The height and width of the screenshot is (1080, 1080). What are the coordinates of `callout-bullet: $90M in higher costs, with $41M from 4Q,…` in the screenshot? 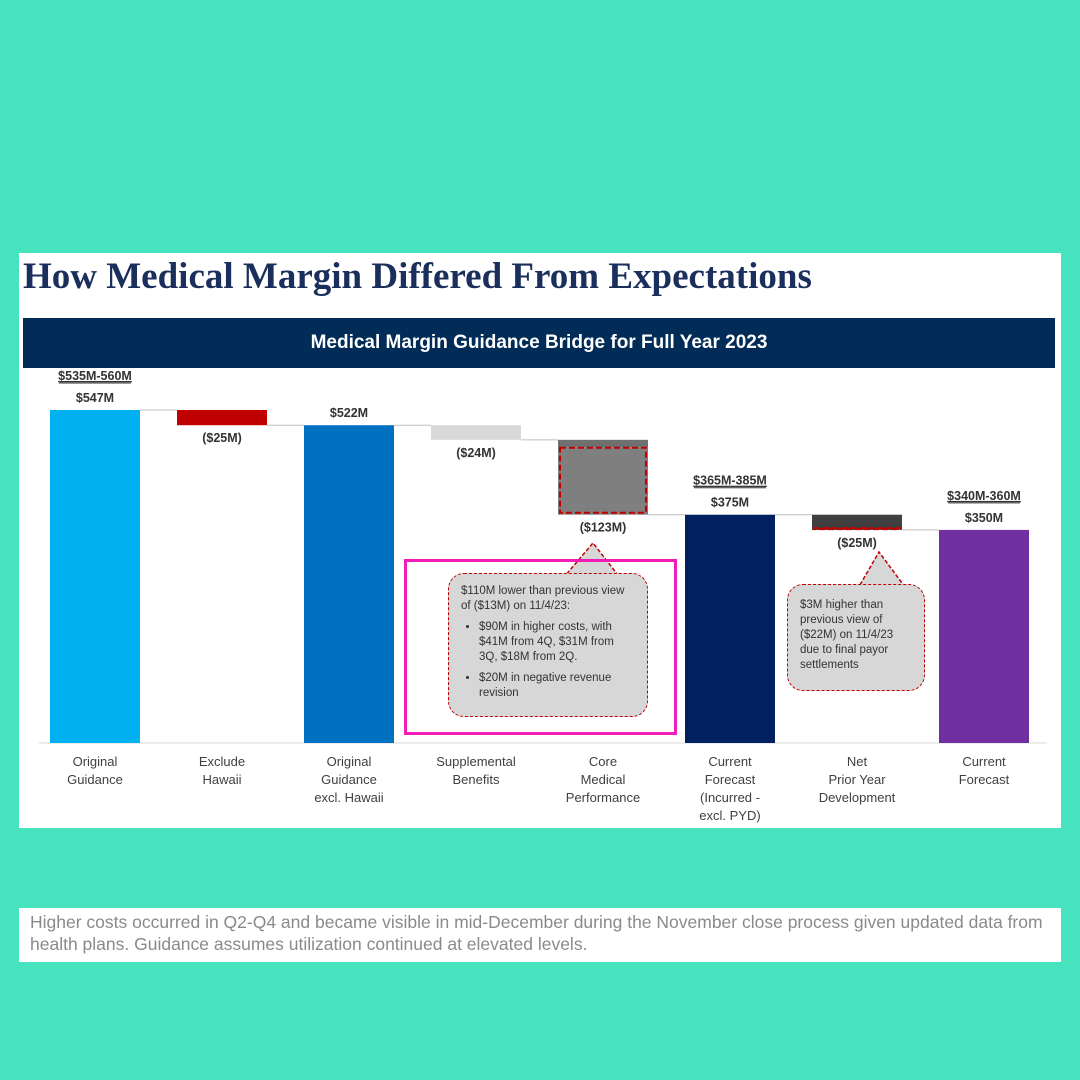 It's located at (557, 642).